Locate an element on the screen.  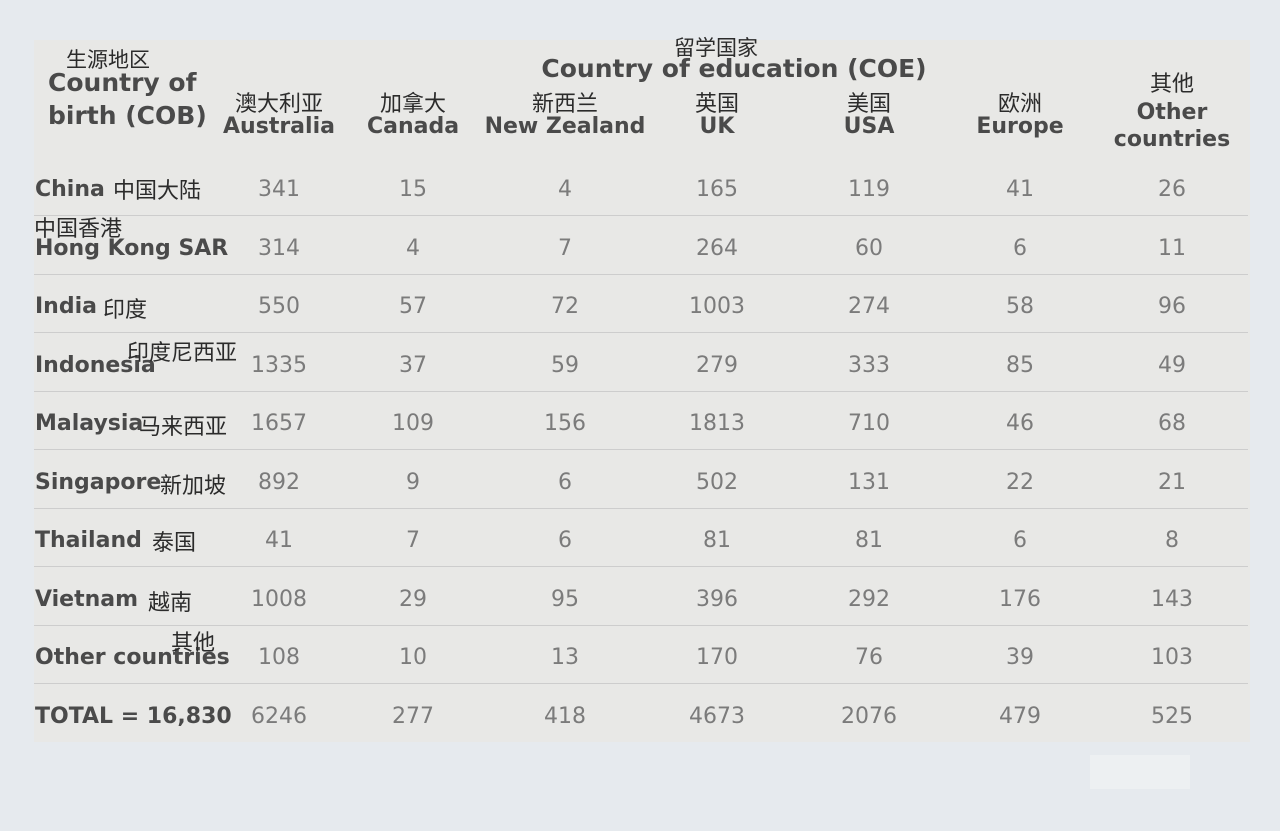
column-header: 其他 Other countries is located at coordinates (1172, 112).